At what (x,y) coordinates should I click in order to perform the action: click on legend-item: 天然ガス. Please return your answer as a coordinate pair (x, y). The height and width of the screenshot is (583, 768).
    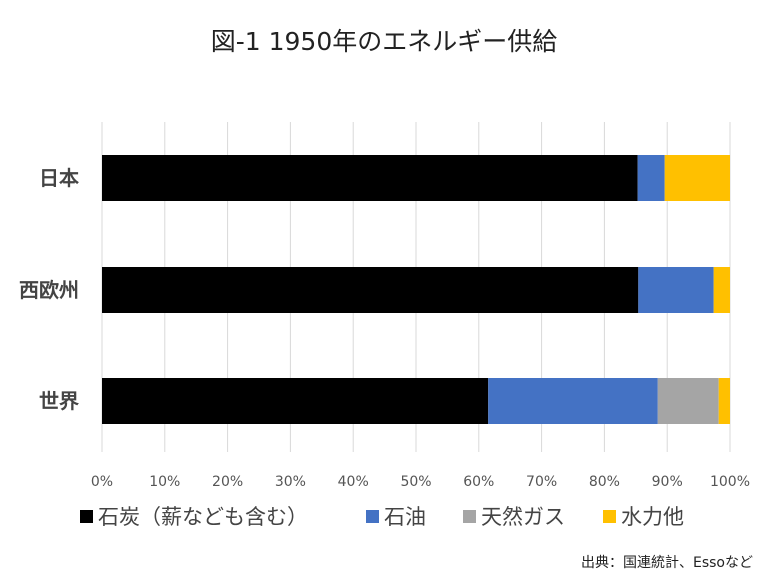
    Looking at the image, I should click on (514, 517).